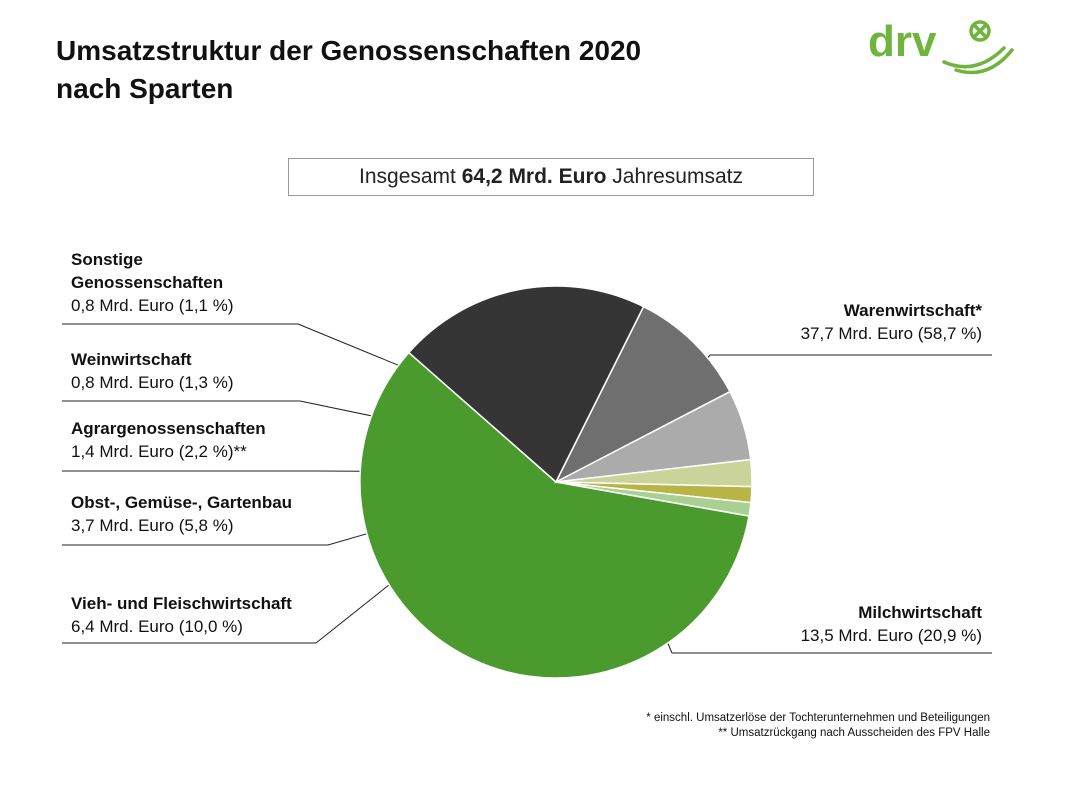  What do you see at coordinates (891, 624) in the screenshot?
I see `label-milchwirtschaft: Milchwirtschaft 13,5 Mrd. Euro (20,9 %)` at bounding box center [891, 624].